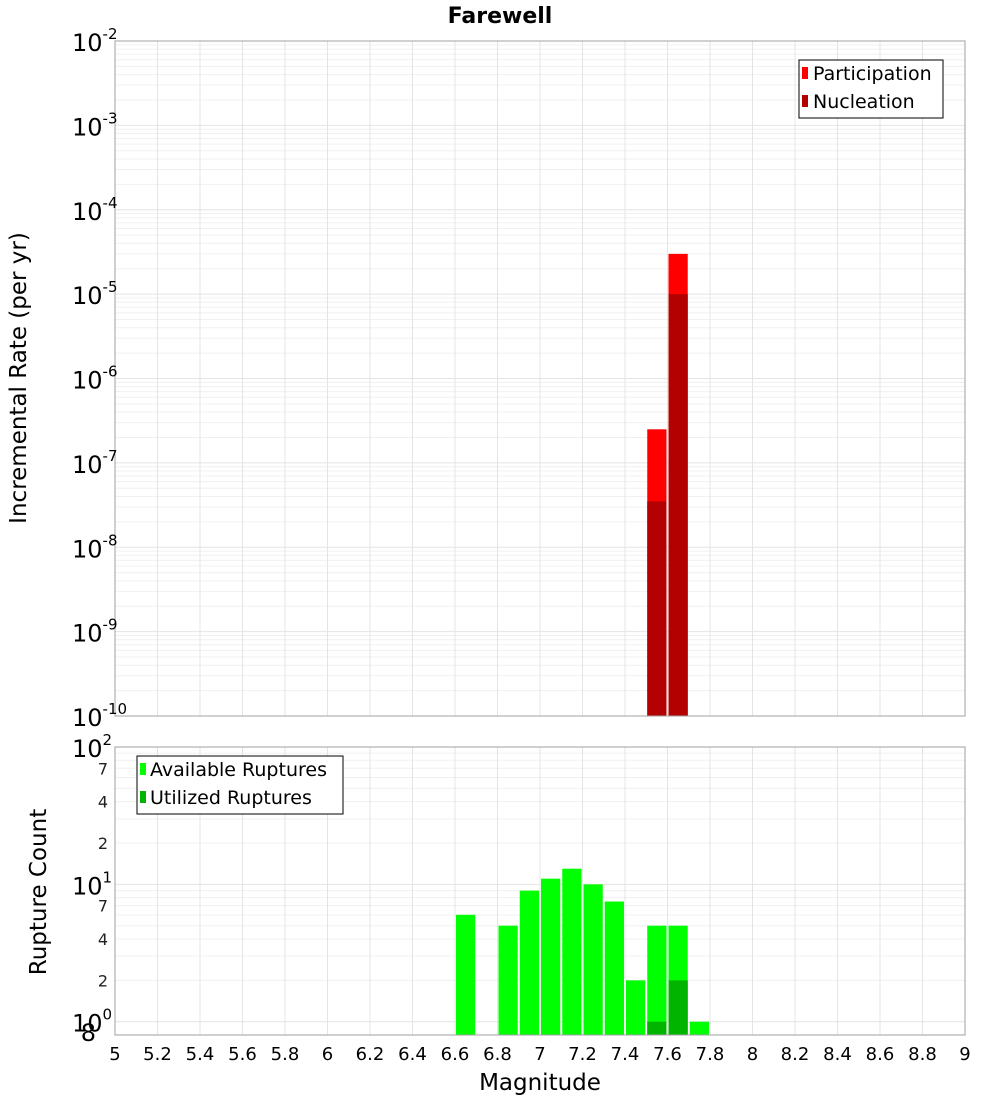 The height and width of the screenshot is (1100, 1000). I want to click on bar-available-ruptures-7.05, so click(551, 956).